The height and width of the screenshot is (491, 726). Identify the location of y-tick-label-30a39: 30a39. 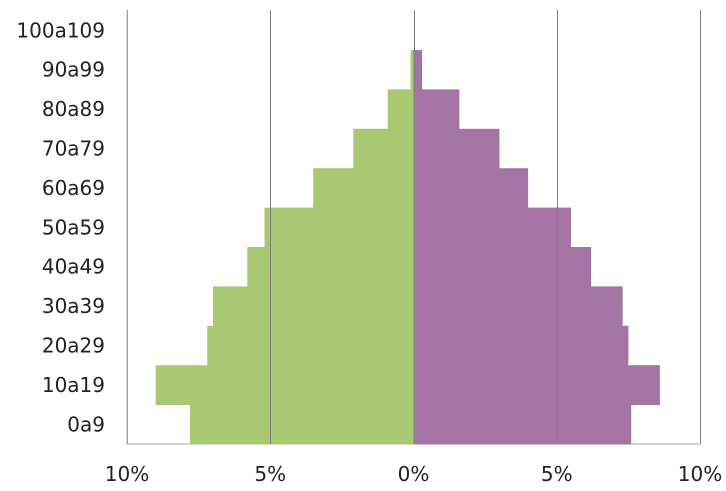
(73, 306).